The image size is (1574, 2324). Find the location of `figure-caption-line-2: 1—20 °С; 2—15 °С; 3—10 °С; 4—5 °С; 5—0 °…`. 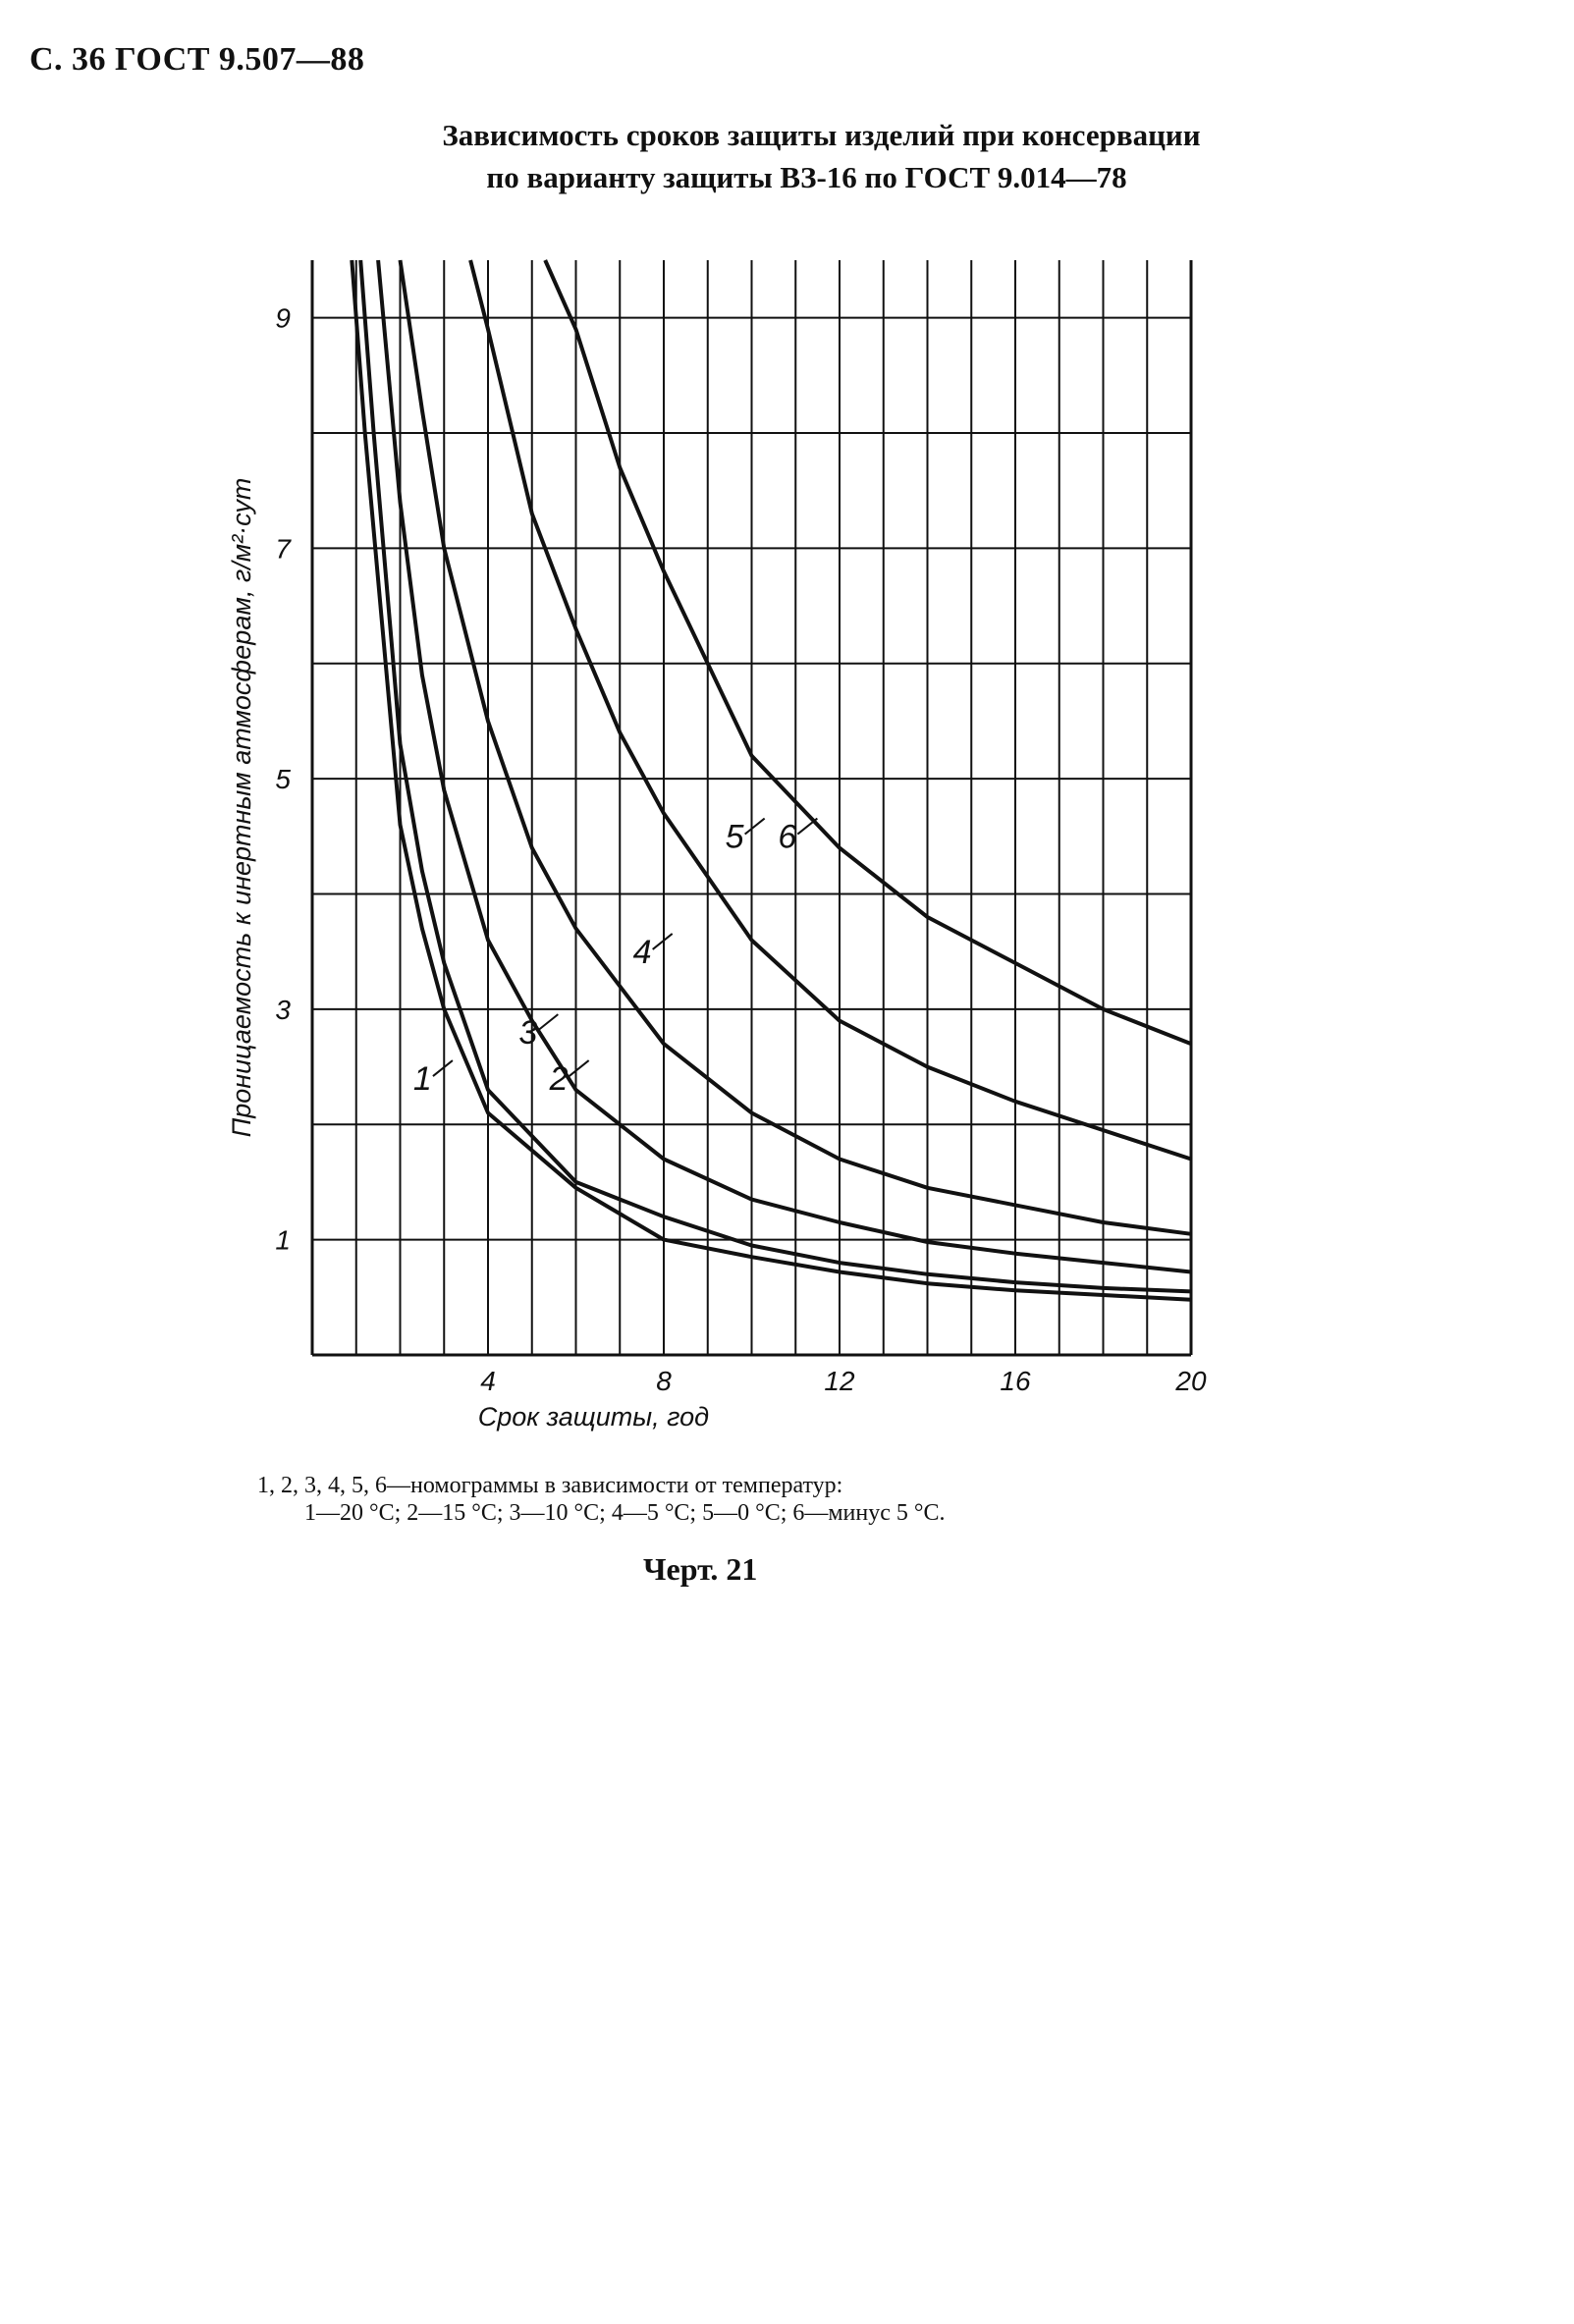

figure-caption-line-2: 1—20 °С; 2—15 °С; 3—10 °С; 4—5 °С; 5—0 °… is located at coordinates (625, 1513).